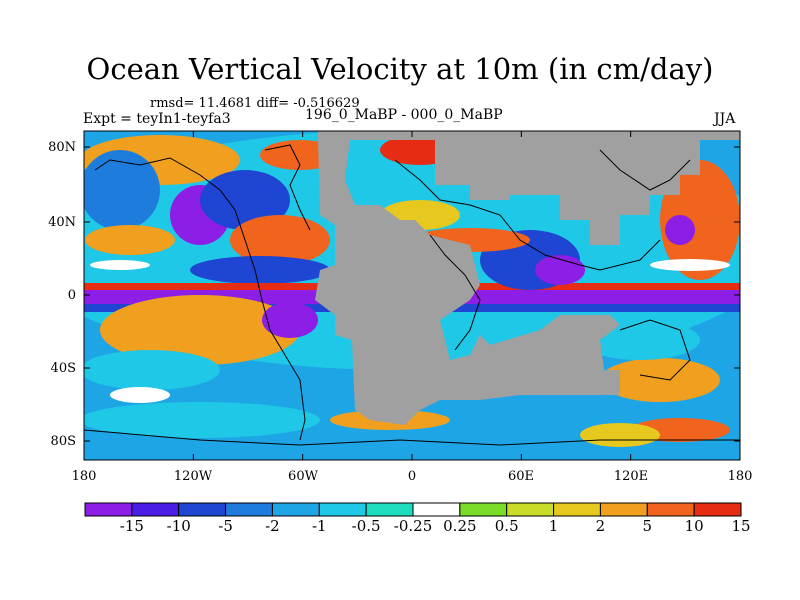  I want to click on season-label: JJA, so click(725, 119).